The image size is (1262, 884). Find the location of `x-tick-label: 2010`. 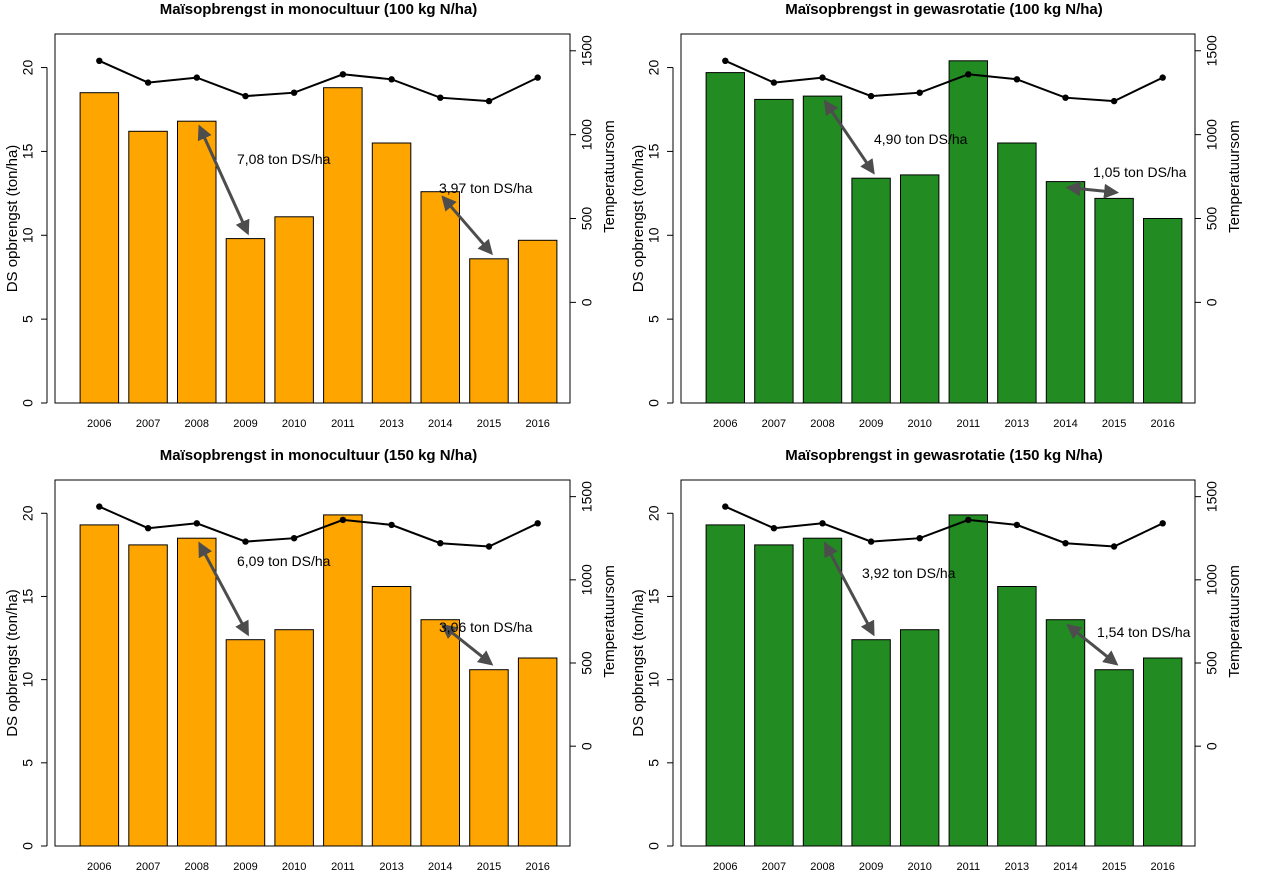

x-tick-label: 2010 is located at coordinates (294, 867).